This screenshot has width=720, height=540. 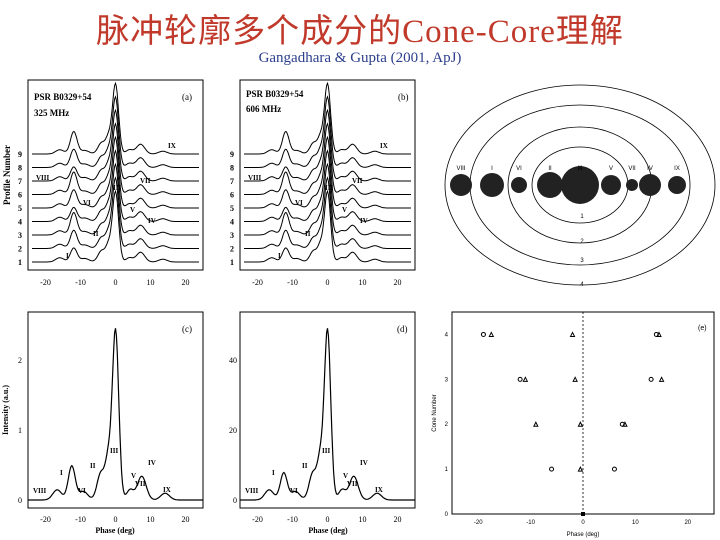 I want to click on profile-number: 8, so click(x=20, y=168).